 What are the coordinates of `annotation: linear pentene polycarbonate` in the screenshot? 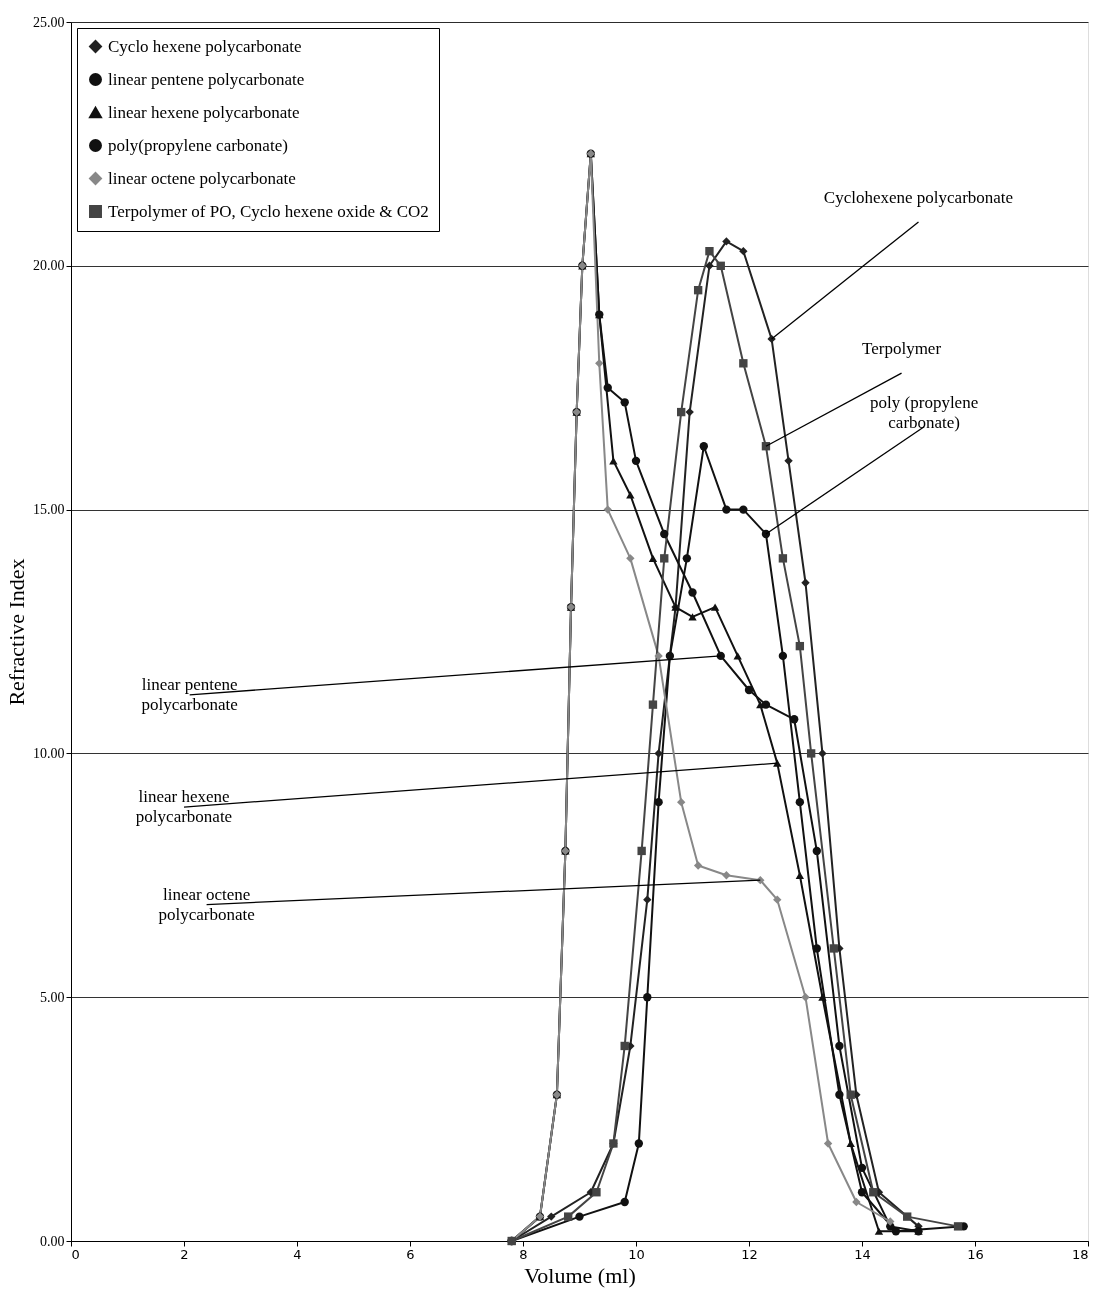 It's located at (189, 694).